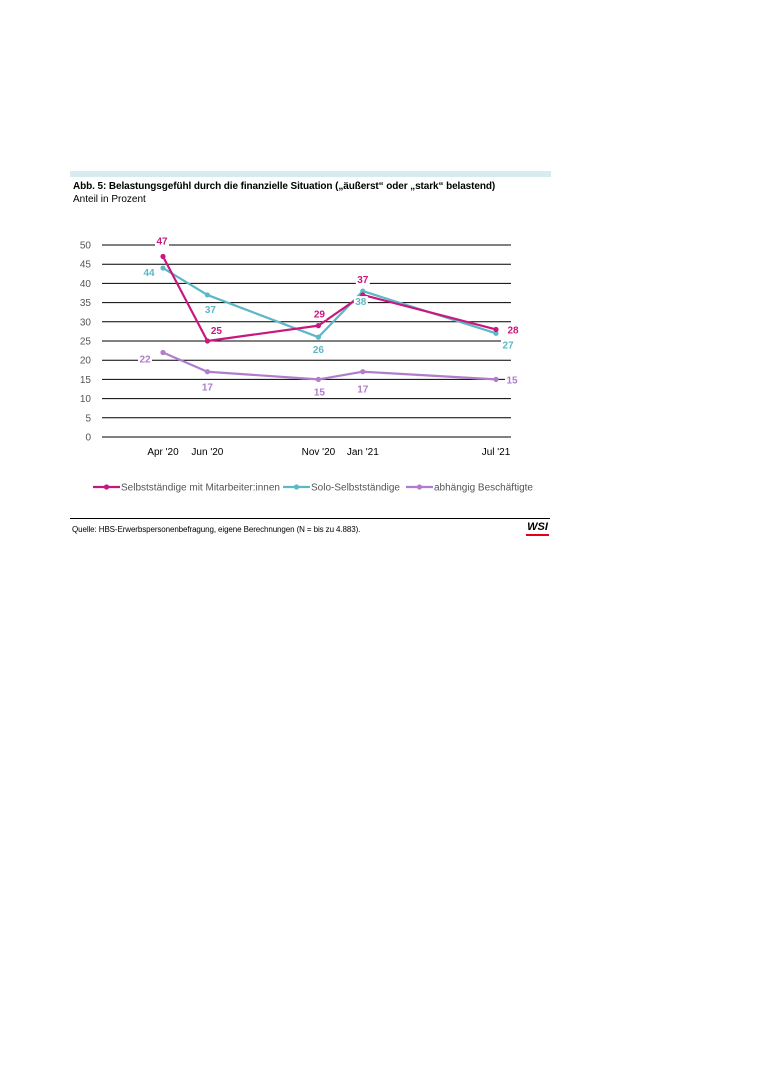 The height and width of the screenshot is (1088, 770). I want to click on series-line, so click(329, 366).